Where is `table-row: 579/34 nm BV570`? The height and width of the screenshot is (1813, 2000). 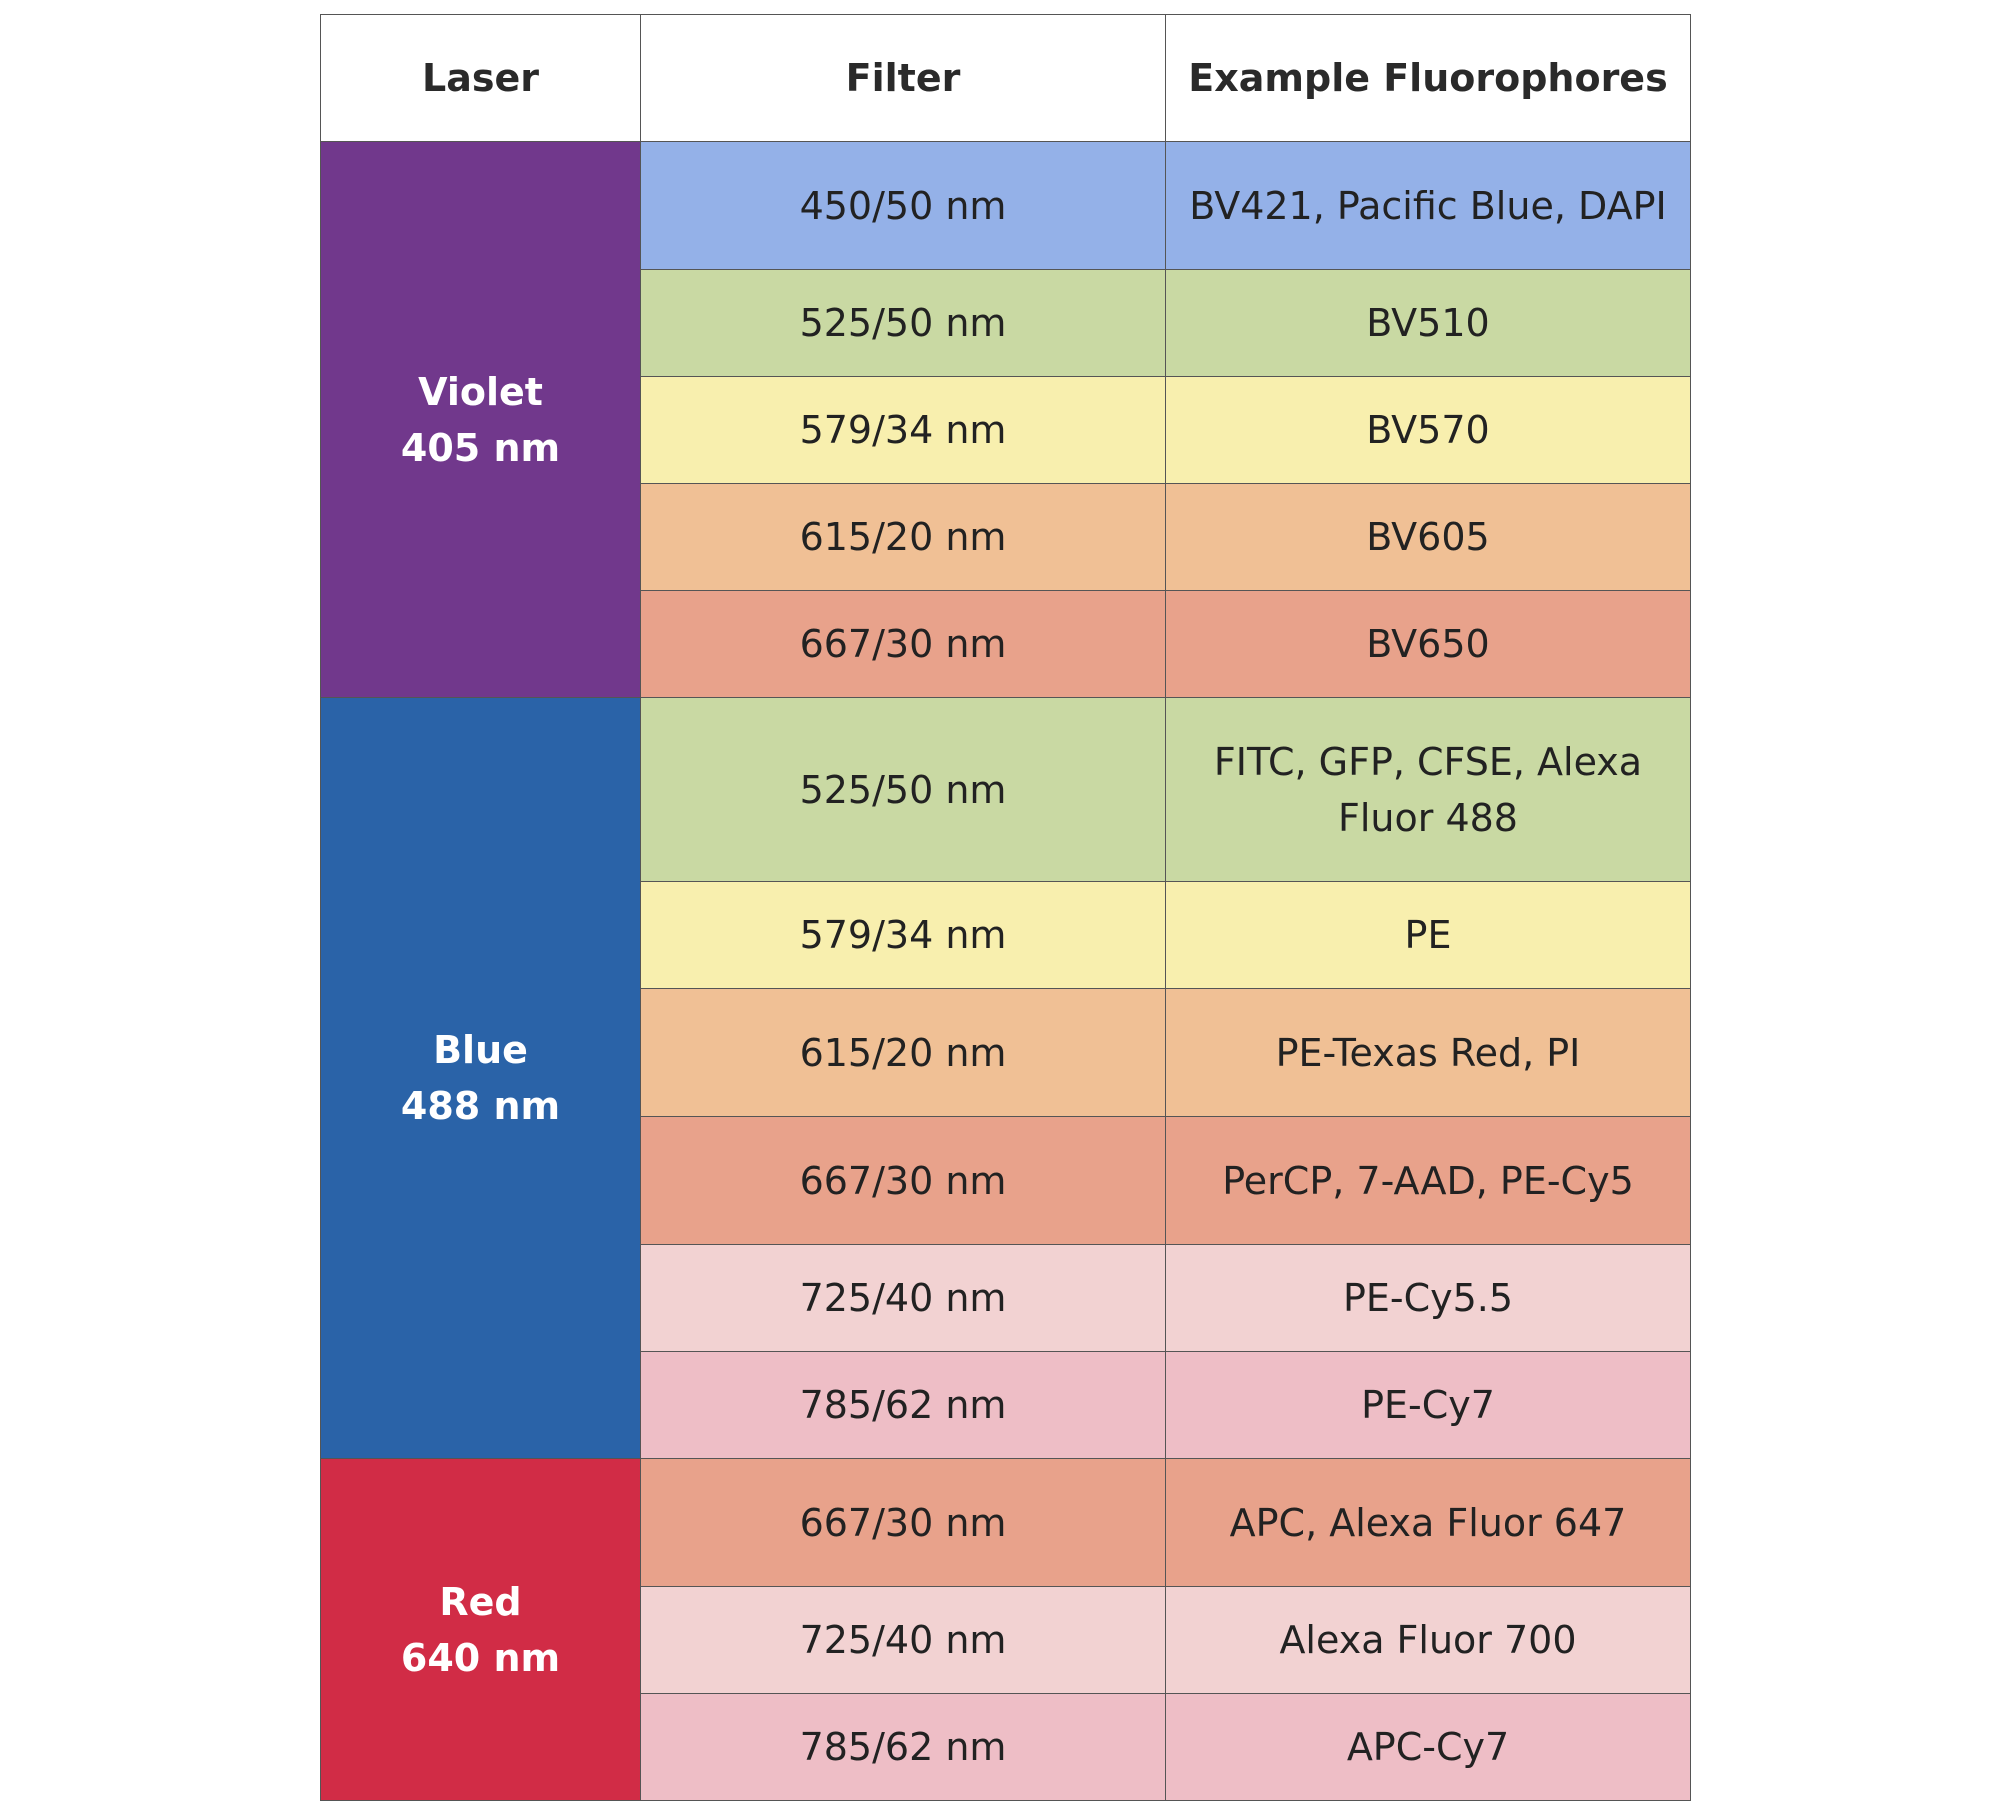
table-row: 579/34 nm BV570 is located at coordinates (1006, 430).